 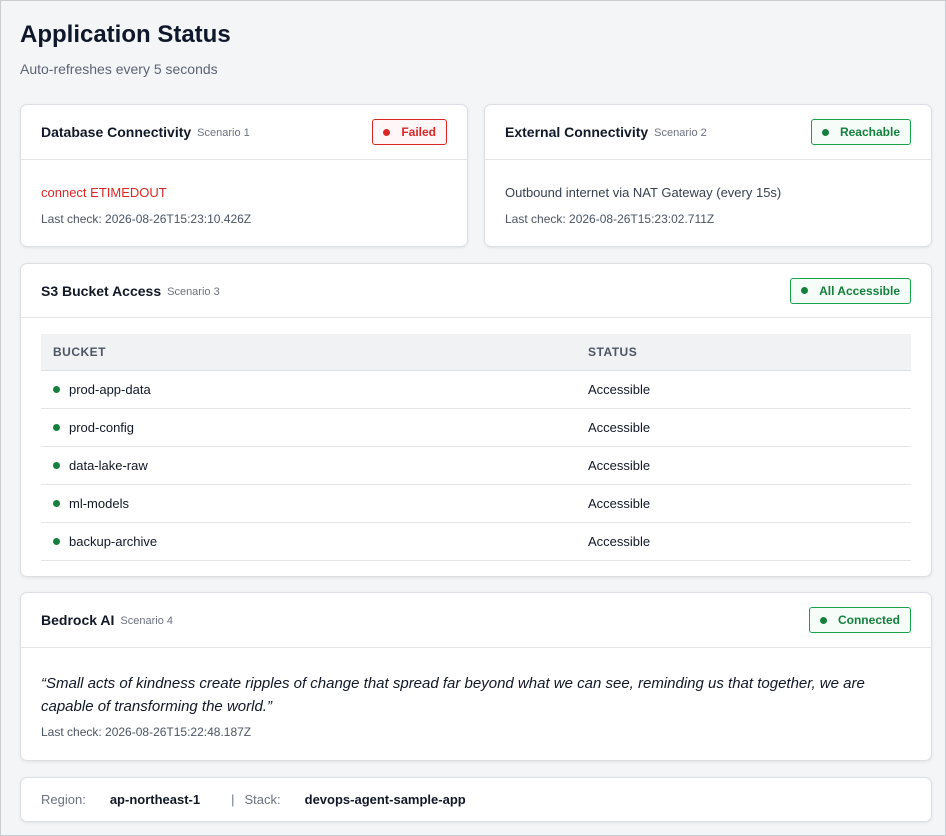 What do you see at coordinates (308, 465) in the screenshot?
I see `bucket-cell: data-lake-raw` at bounding box center [308, 465].